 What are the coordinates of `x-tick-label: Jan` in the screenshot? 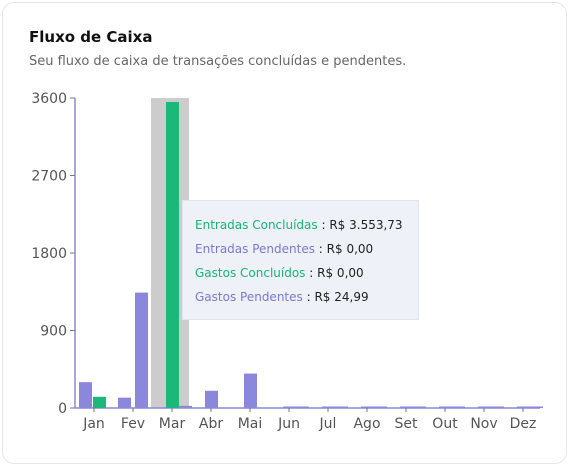 It's located at (93, 424).